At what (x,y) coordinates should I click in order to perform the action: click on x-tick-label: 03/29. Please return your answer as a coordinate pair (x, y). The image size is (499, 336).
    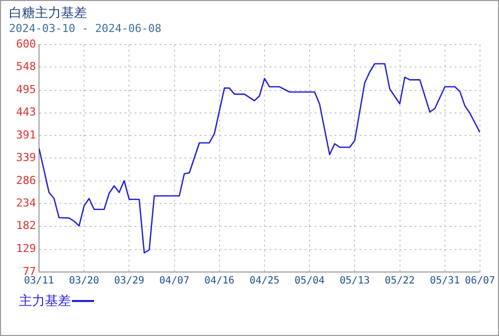
    Looking at the image, I should click on (129, 281).